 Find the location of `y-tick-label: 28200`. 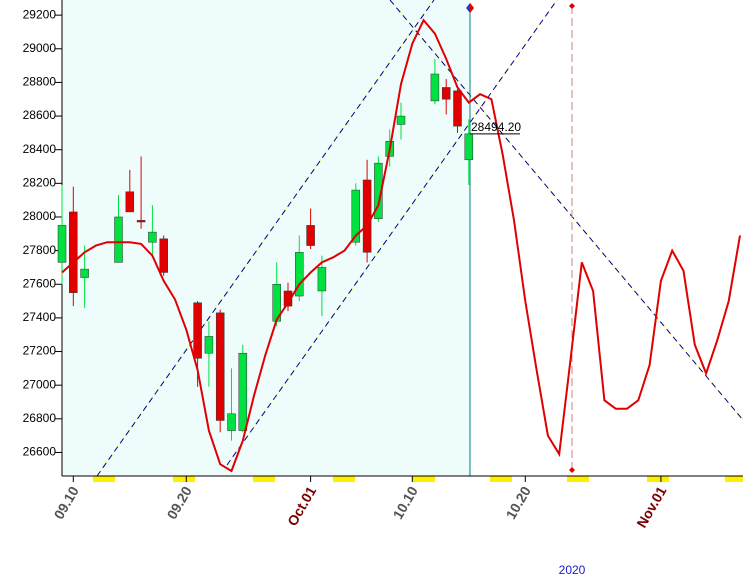

y-tick-label: 28200 is located at coordinates (40, 183).